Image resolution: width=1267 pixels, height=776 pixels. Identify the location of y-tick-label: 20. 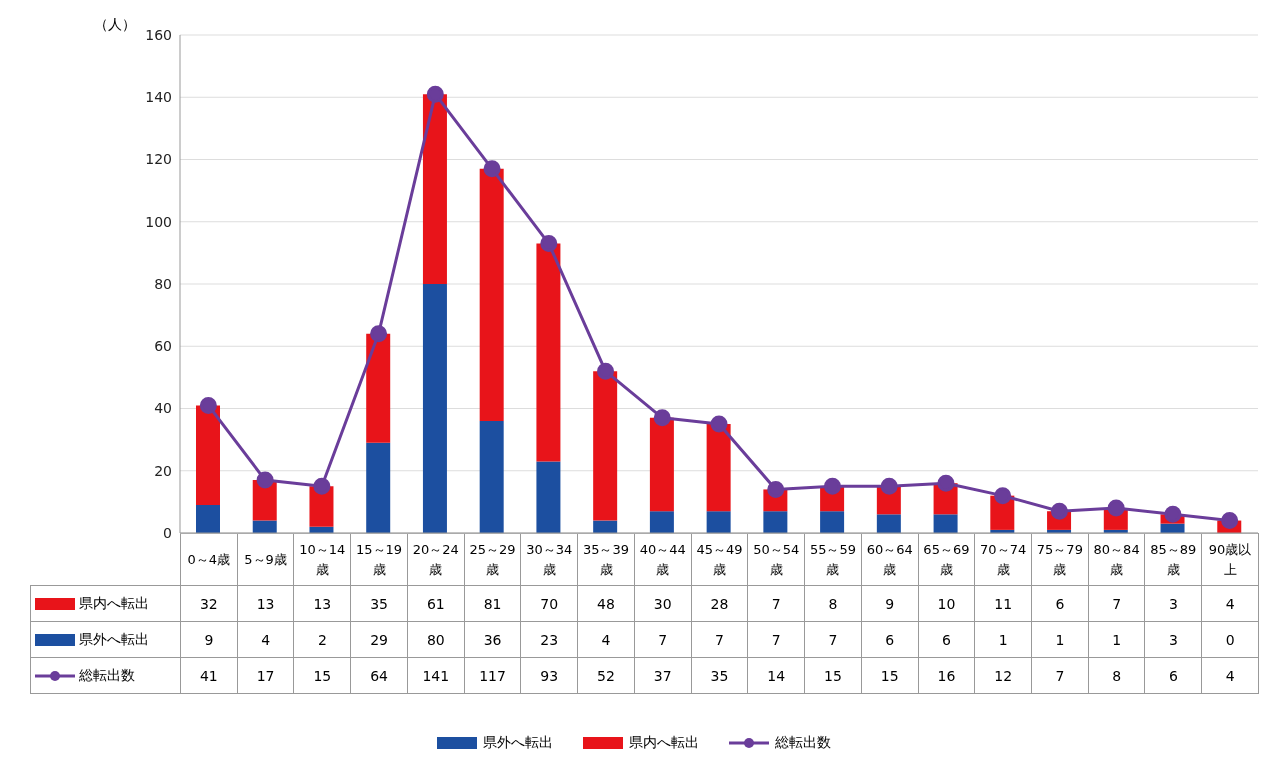
(163, 470).